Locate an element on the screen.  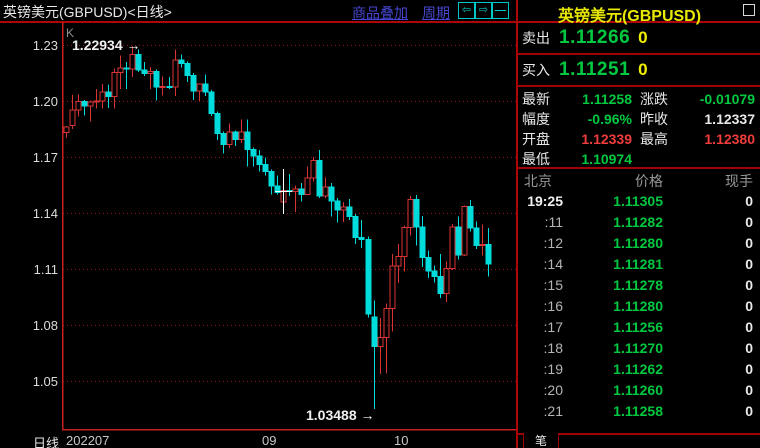
sell-quote-row: 卖出 1.11266 0 is located at coordinates (638, 38).